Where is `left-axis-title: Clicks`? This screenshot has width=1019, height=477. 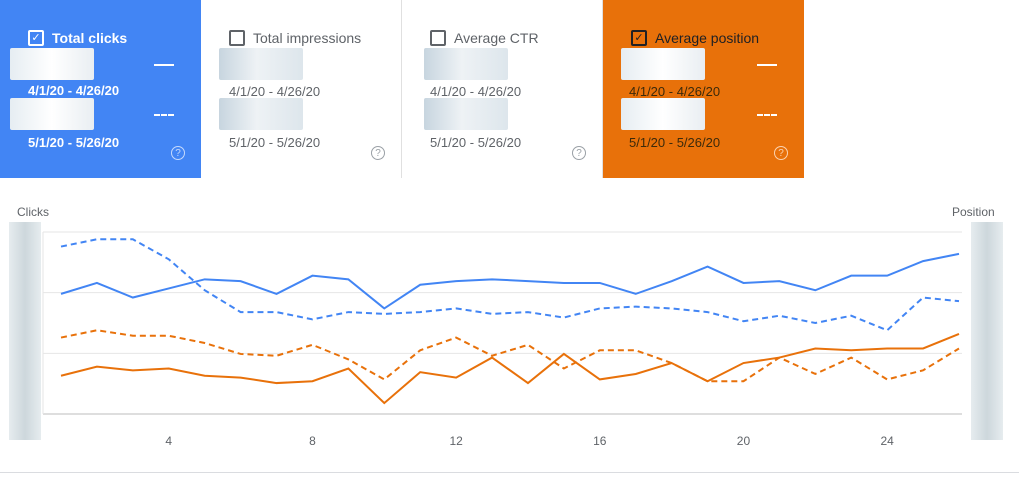
left-axis-title: Clicks is located at coordinates (33, 212).